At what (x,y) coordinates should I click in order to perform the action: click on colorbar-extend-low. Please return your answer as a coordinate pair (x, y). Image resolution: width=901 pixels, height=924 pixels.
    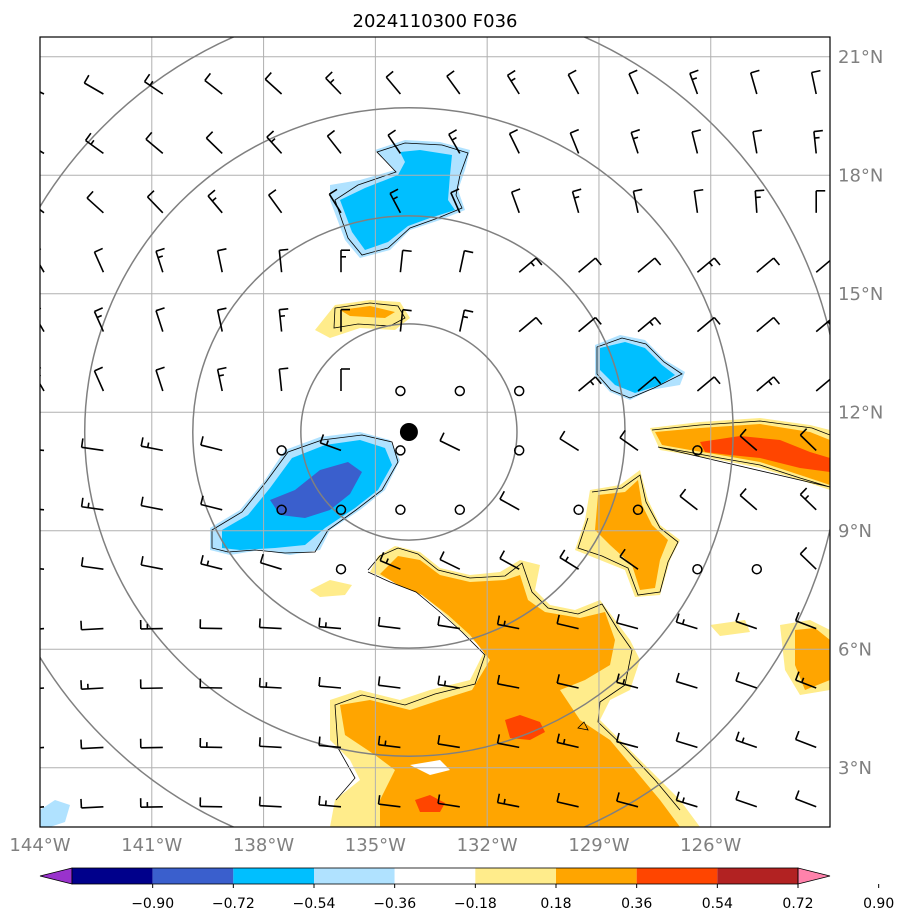
    Looking at the image, I should click on (56, 876).